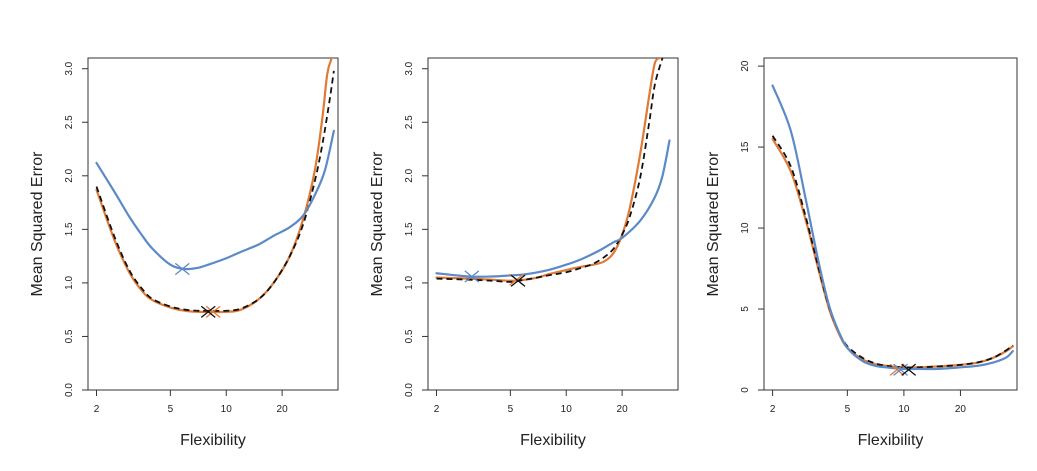 This screenshot has height=471, width=1037. Describe the element at coordinates (745, 66) in the screenshot. I see `y-tick-label: 20` at that location.